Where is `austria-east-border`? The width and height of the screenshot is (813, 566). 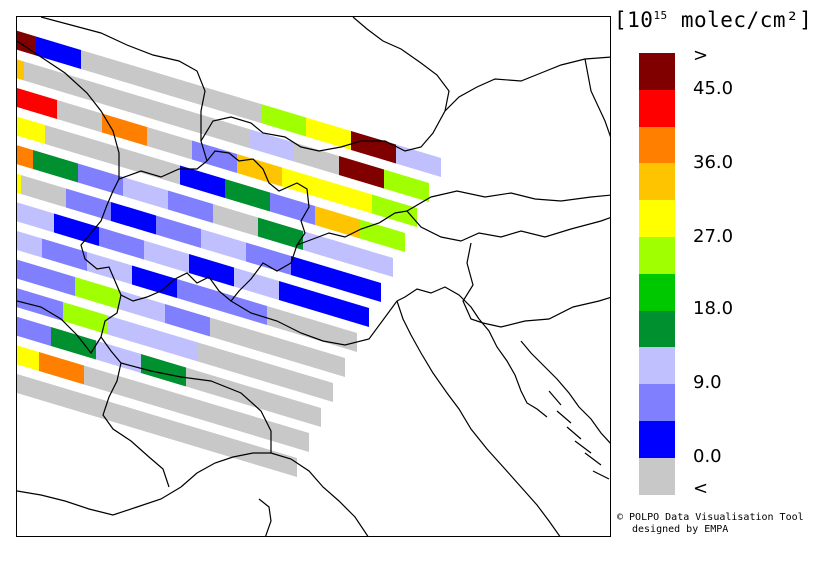 austria-east-border is located at coordinates (597, 98).